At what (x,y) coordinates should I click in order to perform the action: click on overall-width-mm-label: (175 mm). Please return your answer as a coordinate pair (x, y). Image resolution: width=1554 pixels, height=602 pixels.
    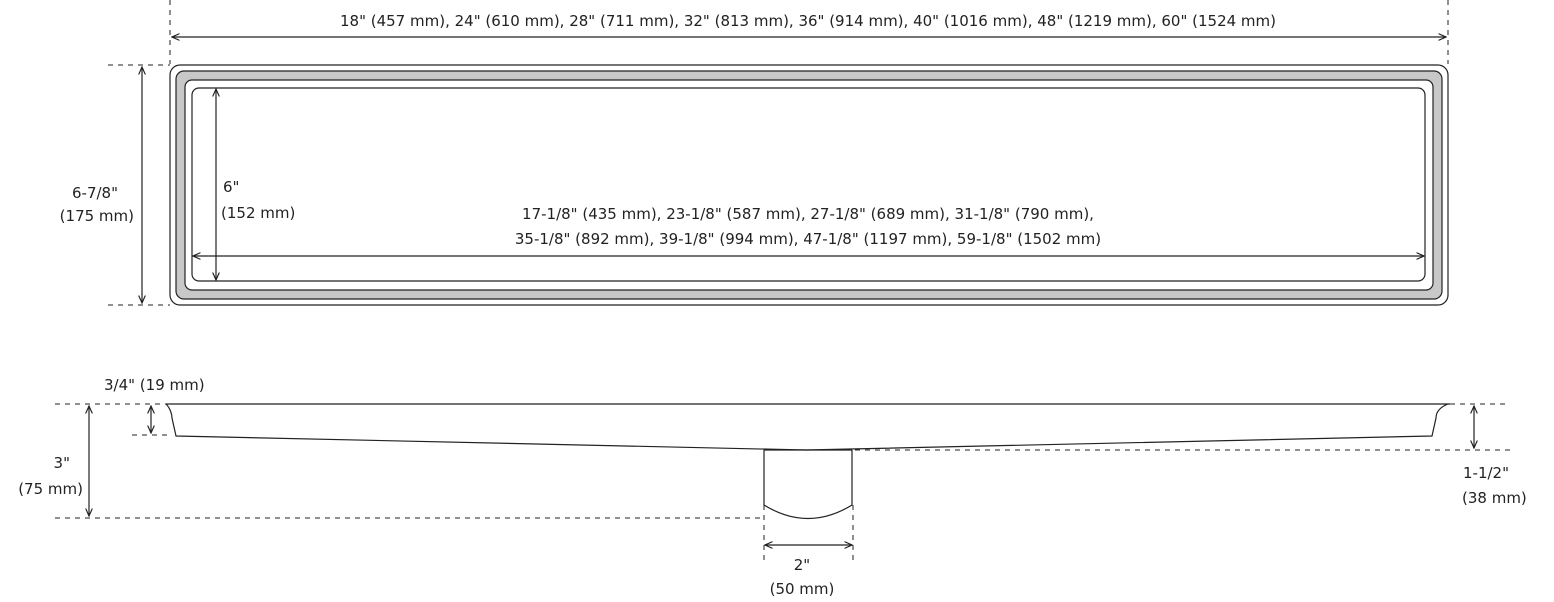
    Looking at the image, I should click on (97, 216).